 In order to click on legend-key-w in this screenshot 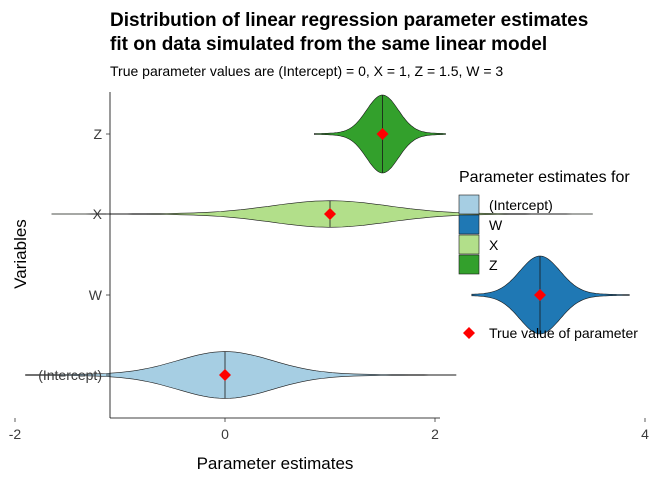, I will do `click(469, 224)`.